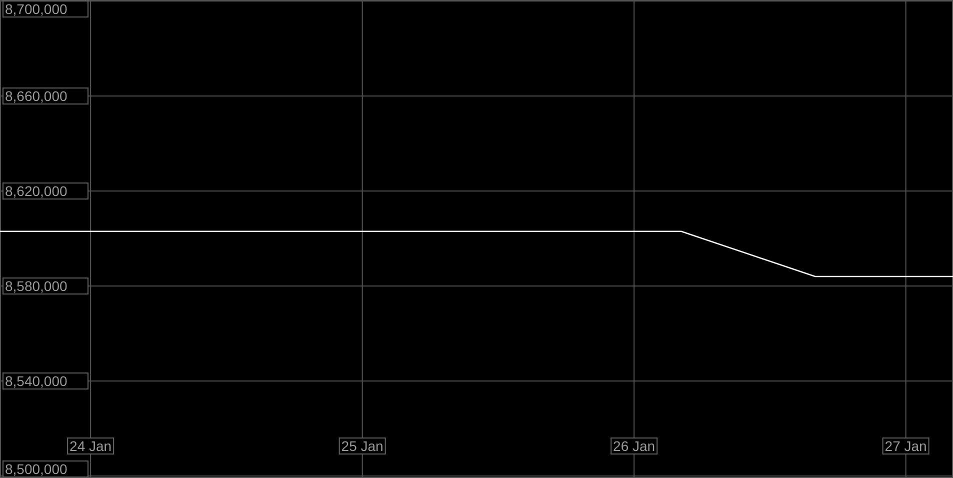 This screenshot has width=953, height=478. I want to click on y-tick-label: 8,500,000, so click(36, 468).